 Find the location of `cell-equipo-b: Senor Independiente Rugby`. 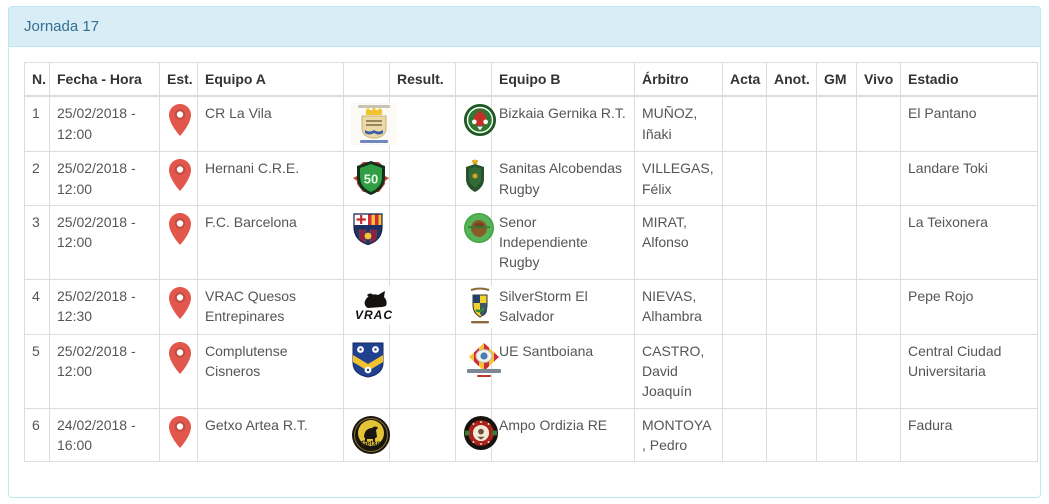

cell-equipo-b: Senor Independiente Rugby is located at coordinates (563, 242).